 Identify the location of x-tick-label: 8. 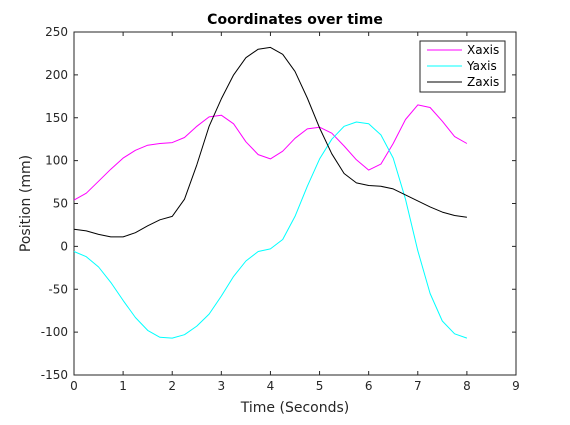
(467, 386).